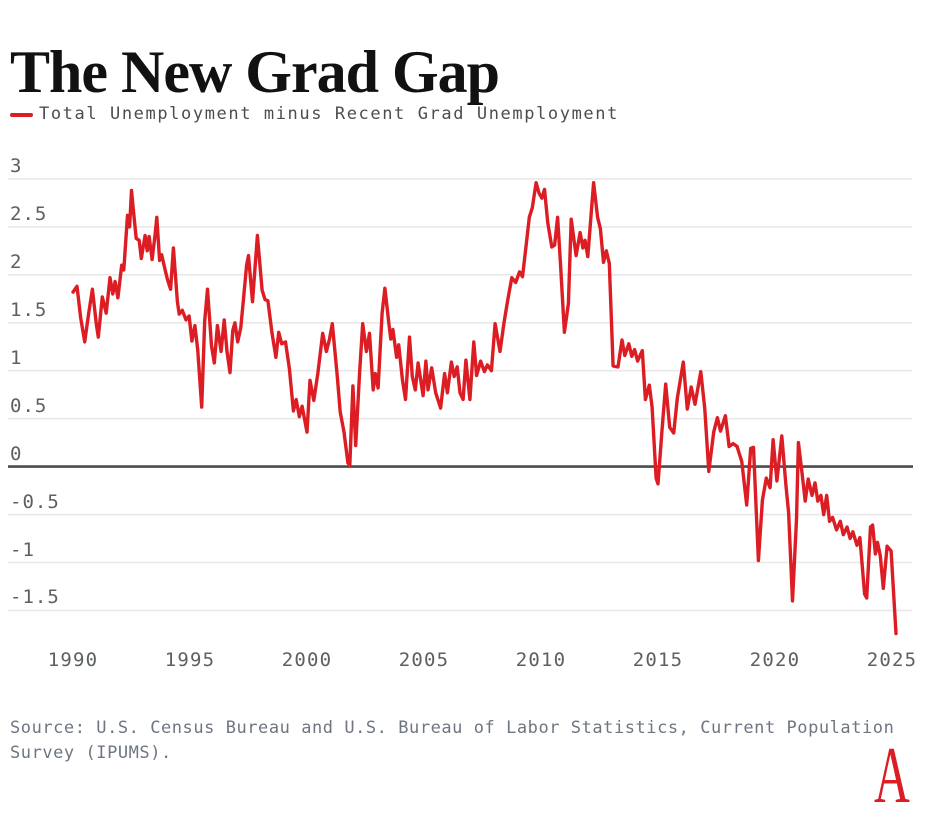 The image size is (936, 820). What do you see at coordinates (424, 660) in the screenshot?
I see `x-axis-tick-label: 2005` at bounding box center [424, 660].